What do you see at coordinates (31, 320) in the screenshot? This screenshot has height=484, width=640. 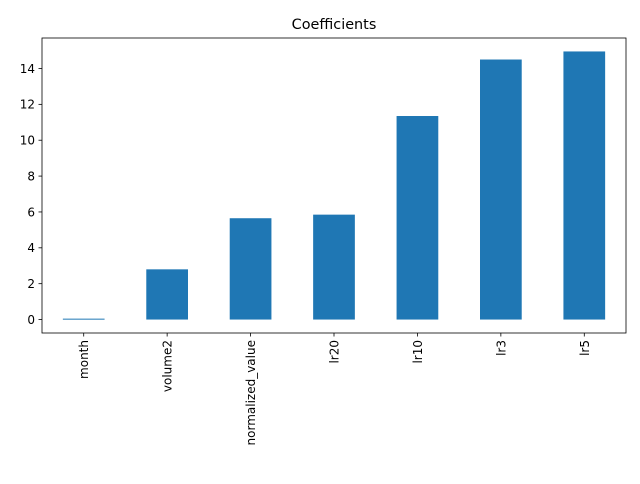 I see `y-tick-label: 0` at bounding box center [31, 320].